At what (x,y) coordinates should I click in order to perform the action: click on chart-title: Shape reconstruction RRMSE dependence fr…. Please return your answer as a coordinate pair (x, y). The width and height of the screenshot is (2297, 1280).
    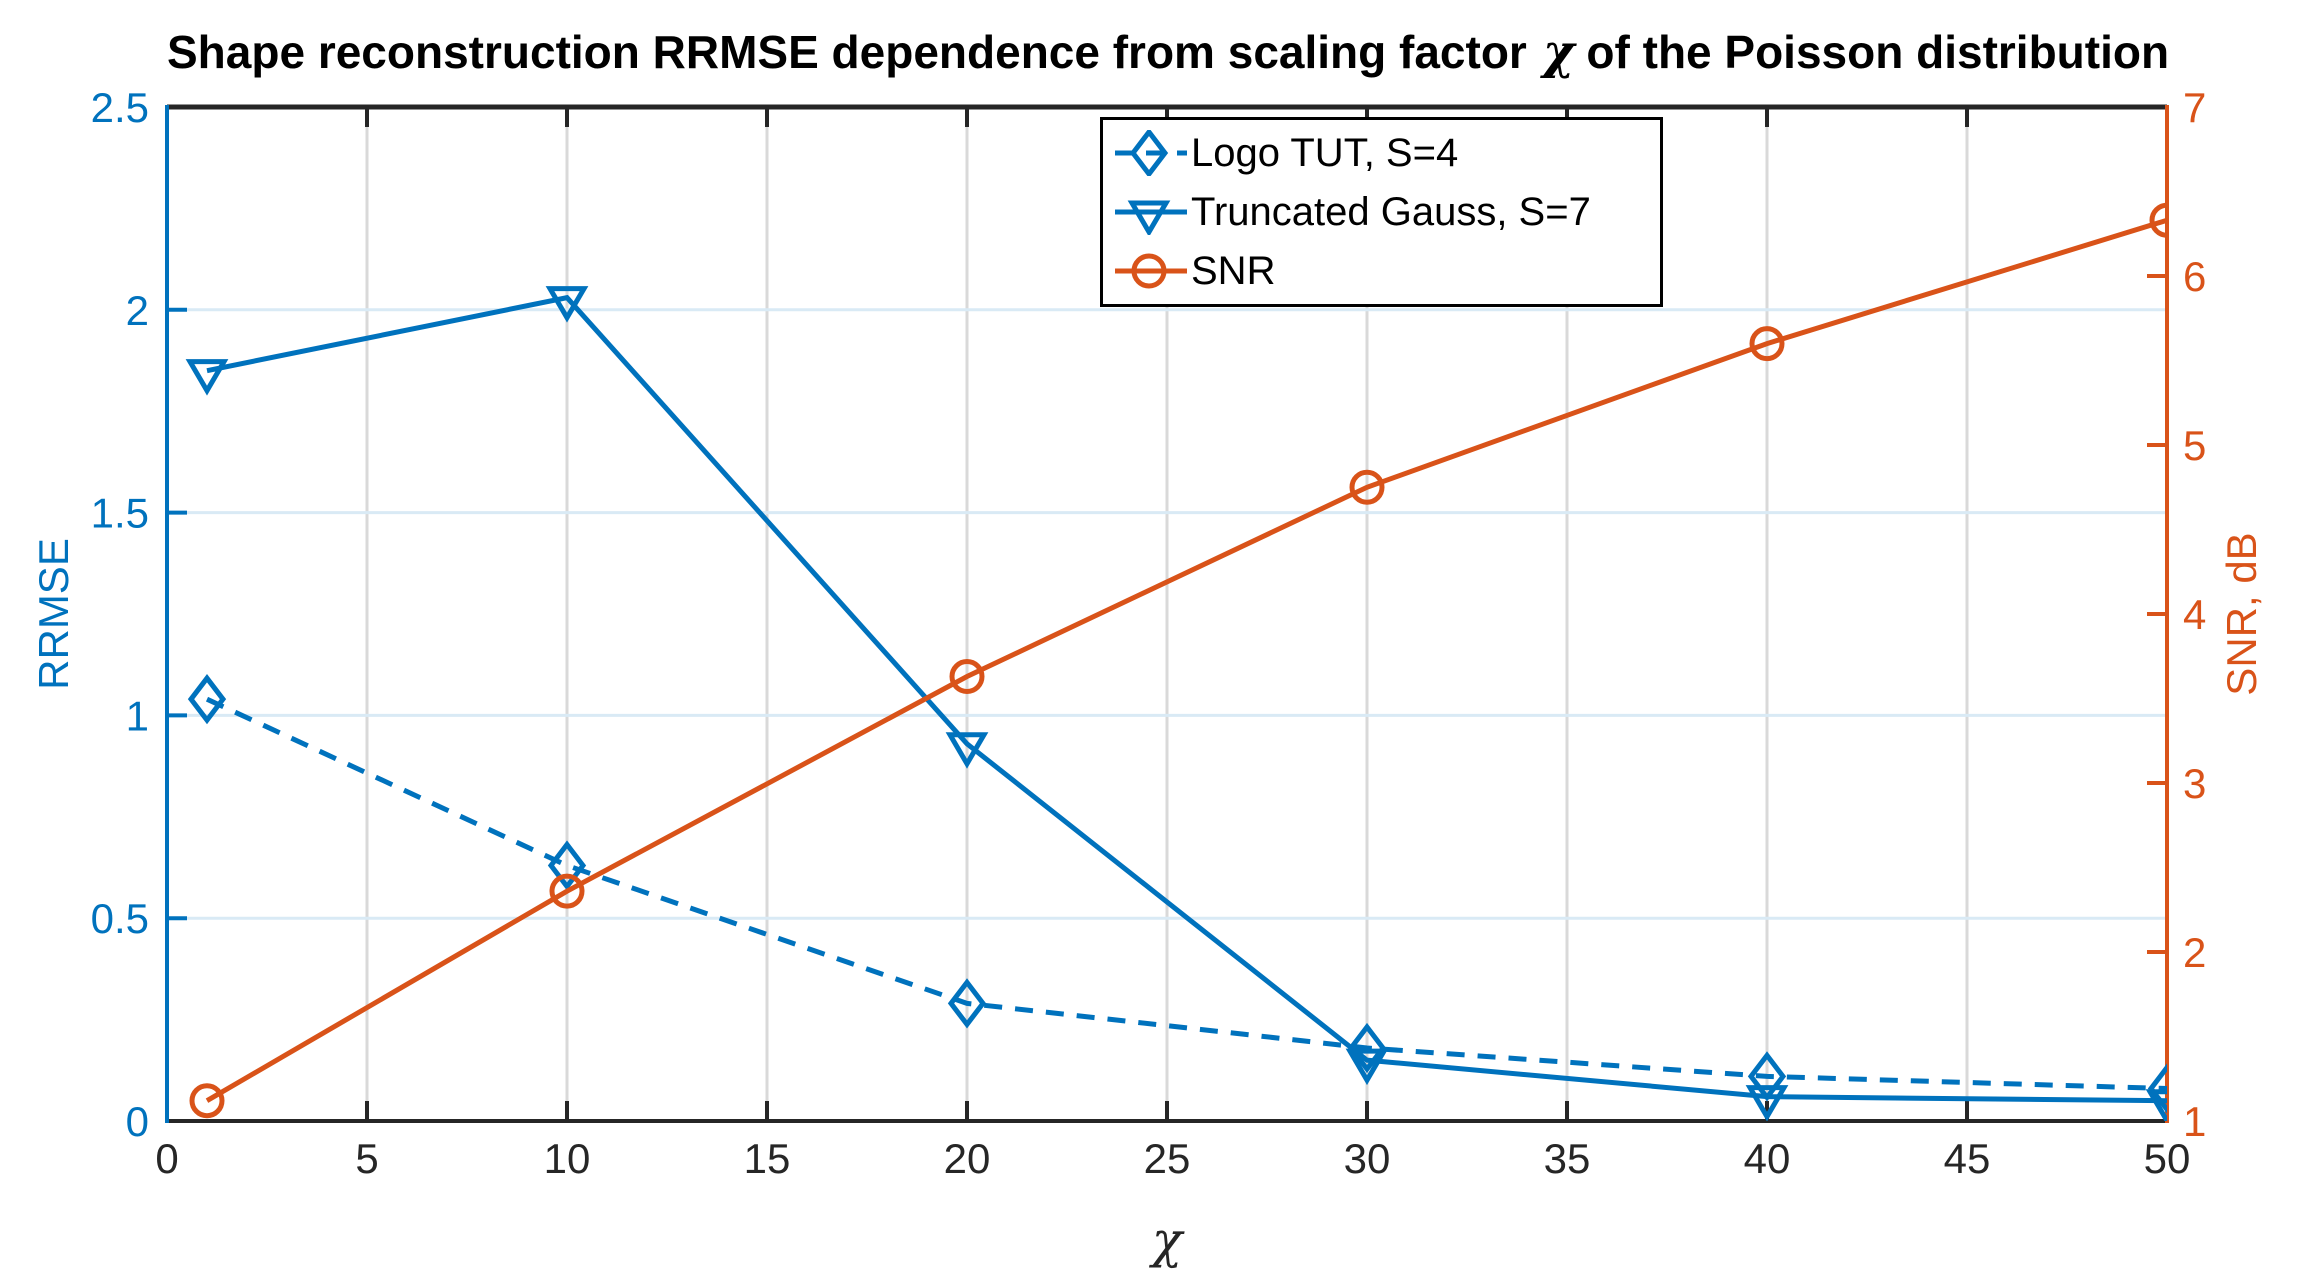
    Looking at the image, I should click on (1168, 52).